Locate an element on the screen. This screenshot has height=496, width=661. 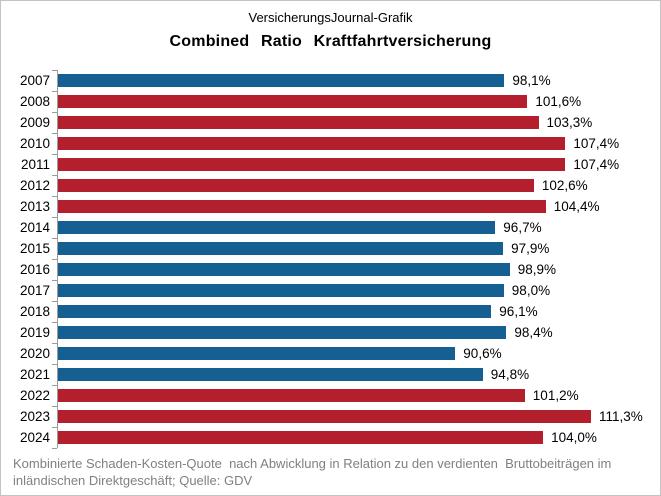
value-label: 104,4% is located at coordinates (576, 206).